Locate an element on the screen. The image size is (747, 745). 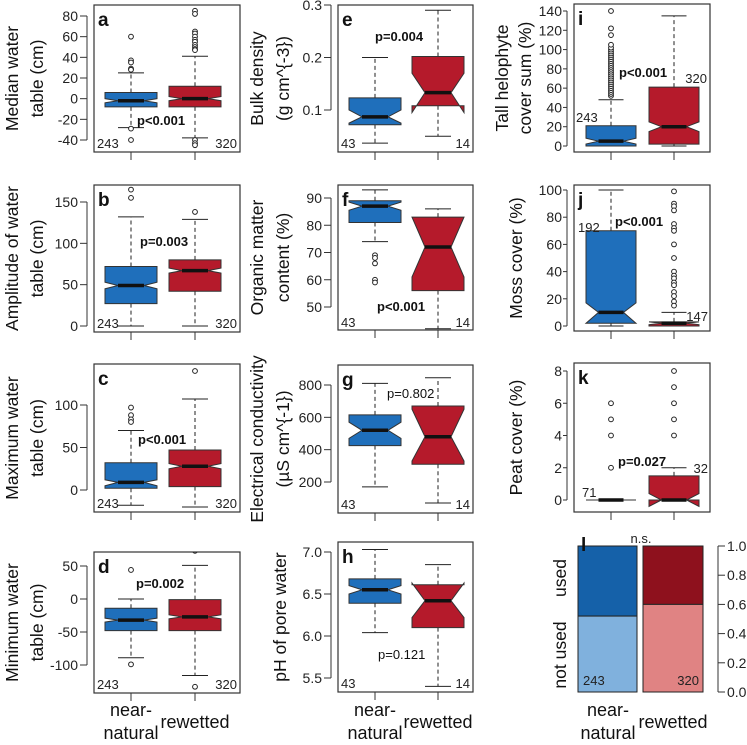
p-value-label: p=0.121 is located at coordinates (401, 654).